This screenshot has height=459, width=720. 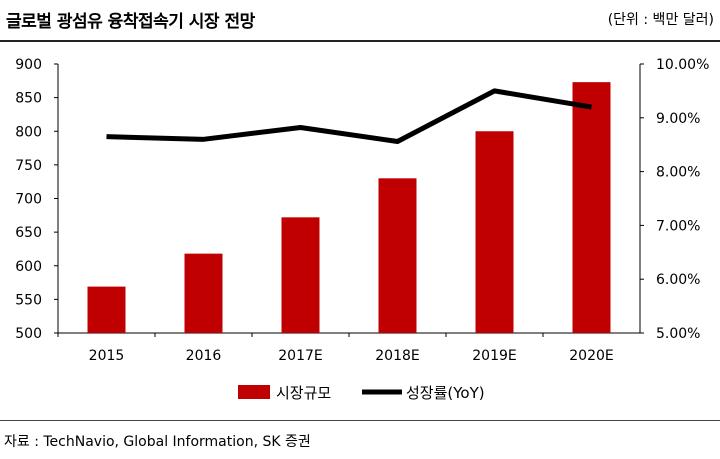 I want to click on legend-label-bar: 시장규모, so click(x=303, y=393).